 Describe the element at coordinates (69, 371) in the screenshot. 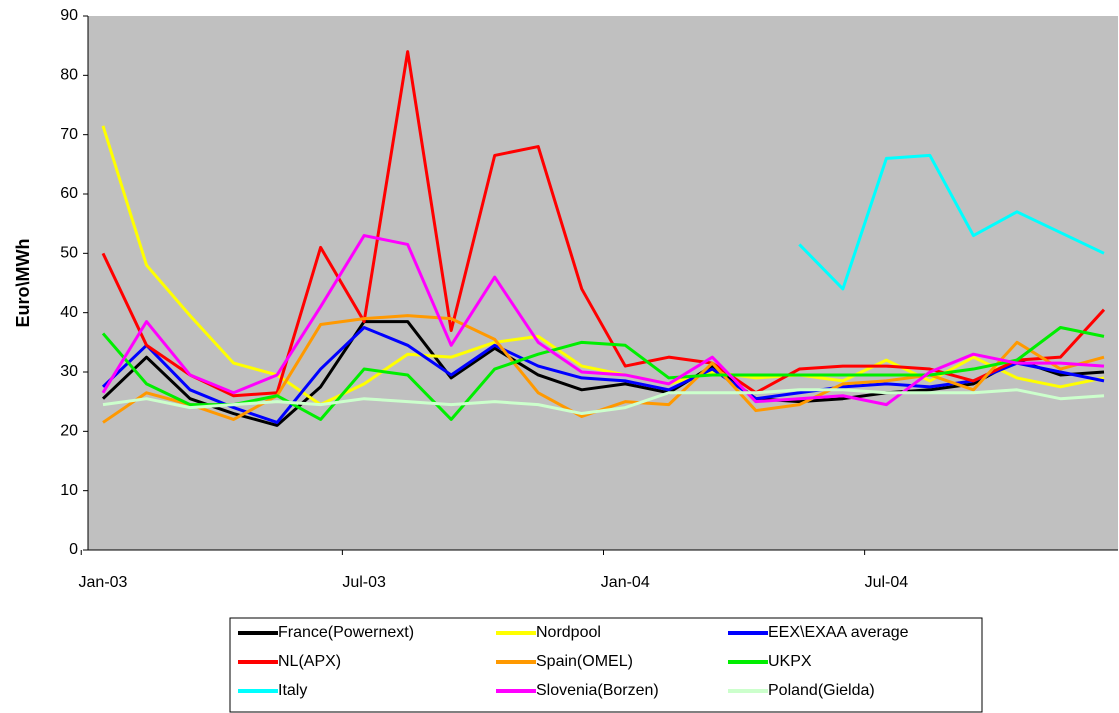

I see `y-tick-label: 30` at that location.